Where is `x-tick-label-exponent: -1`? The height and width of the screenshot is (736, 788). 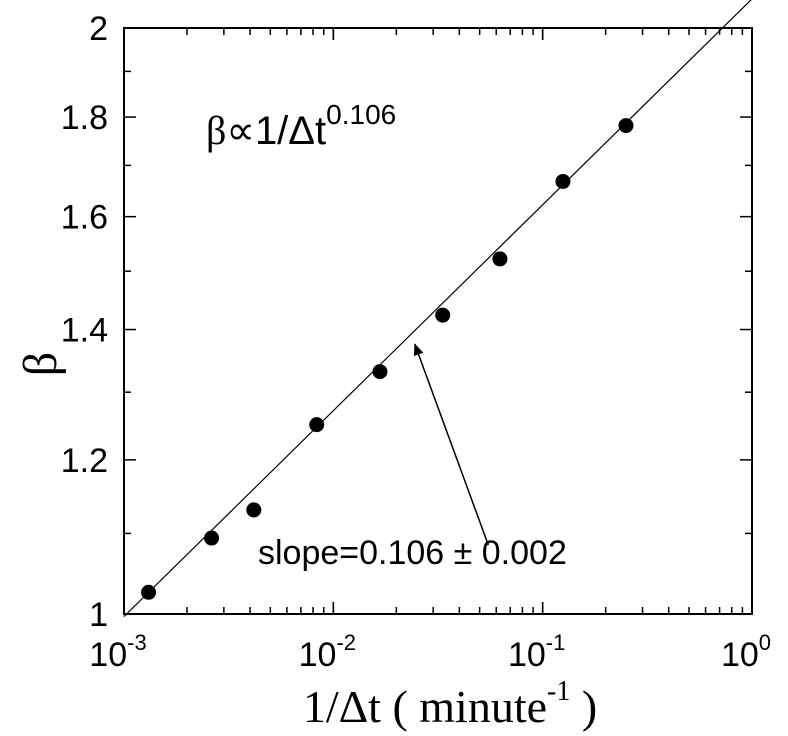 x-tick-label-exponent: -1 is located at coordinates (556, 642).